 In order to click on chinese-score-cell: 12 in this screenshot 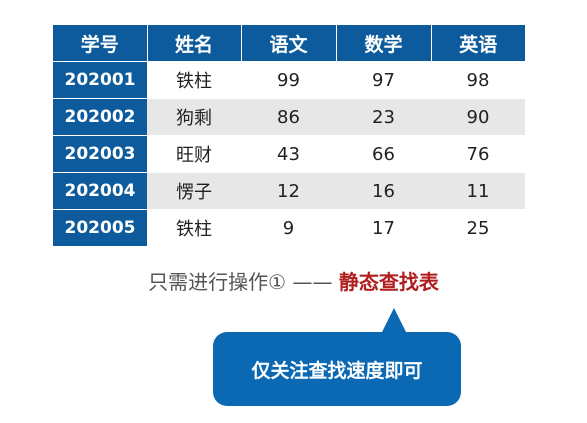, I will do `click(288, 191)`.